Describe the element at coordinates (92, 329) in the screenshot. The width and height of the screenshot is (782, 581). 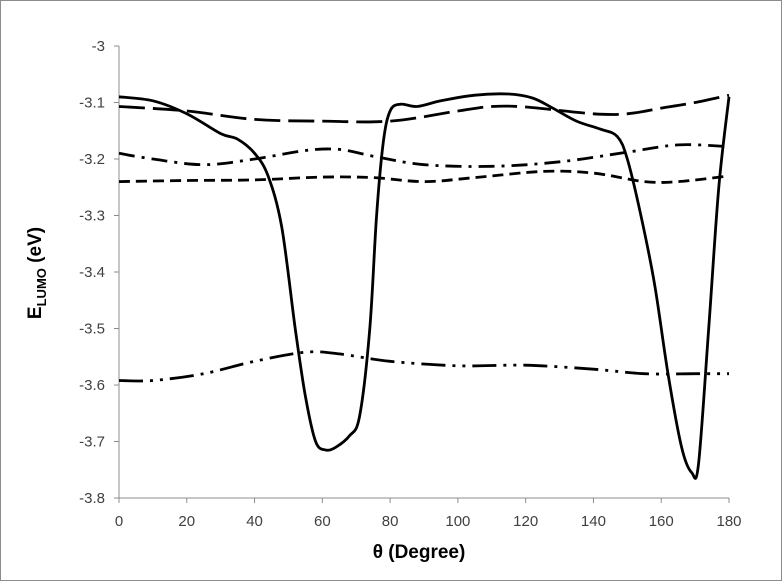
I see `y-tick-label: -3.5` at that location.